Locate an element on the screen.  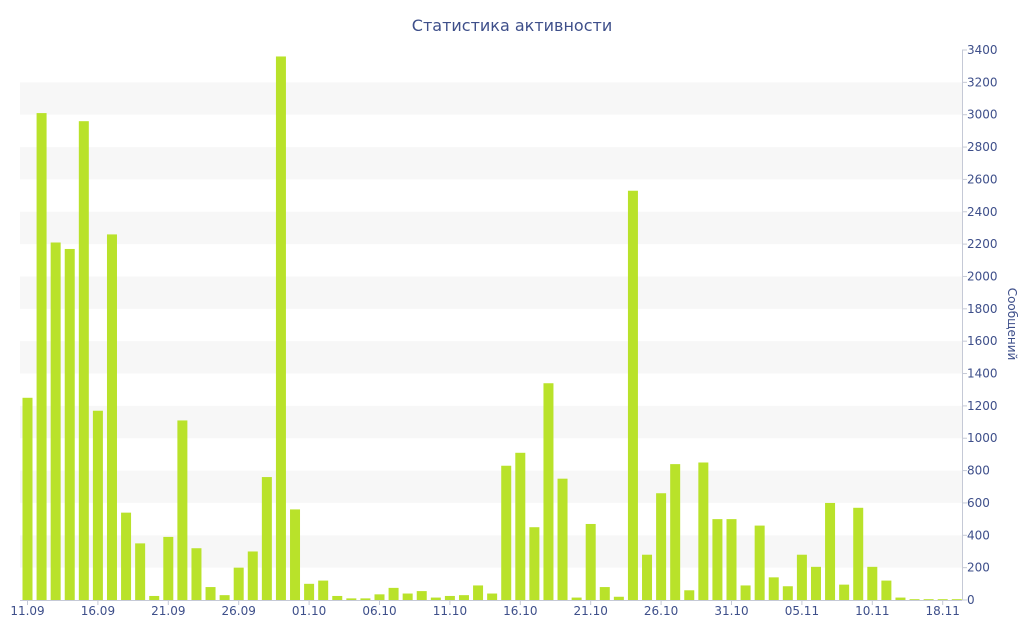
bar-07.10 is located at coordinates (393, 593).